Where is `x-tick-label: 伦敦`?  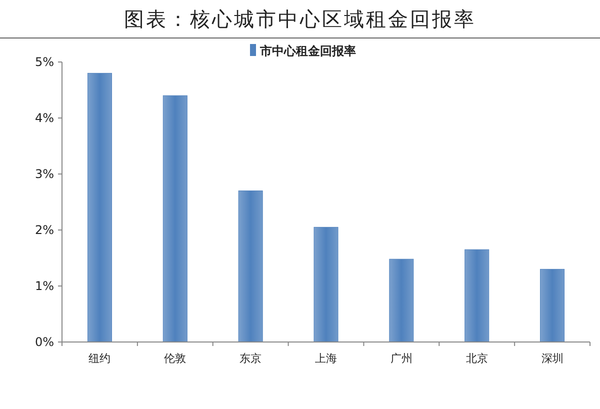 x-tick-label: 伦敦 is located at coordinates (175, 358).